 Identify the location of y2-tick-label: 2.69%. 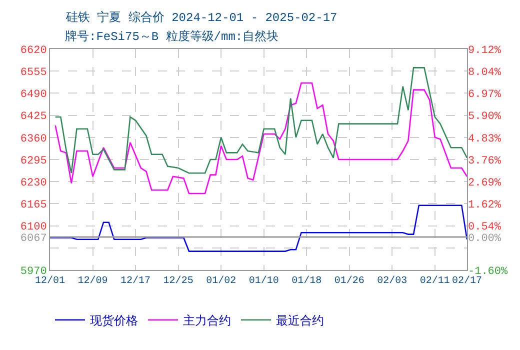
(485, 183).